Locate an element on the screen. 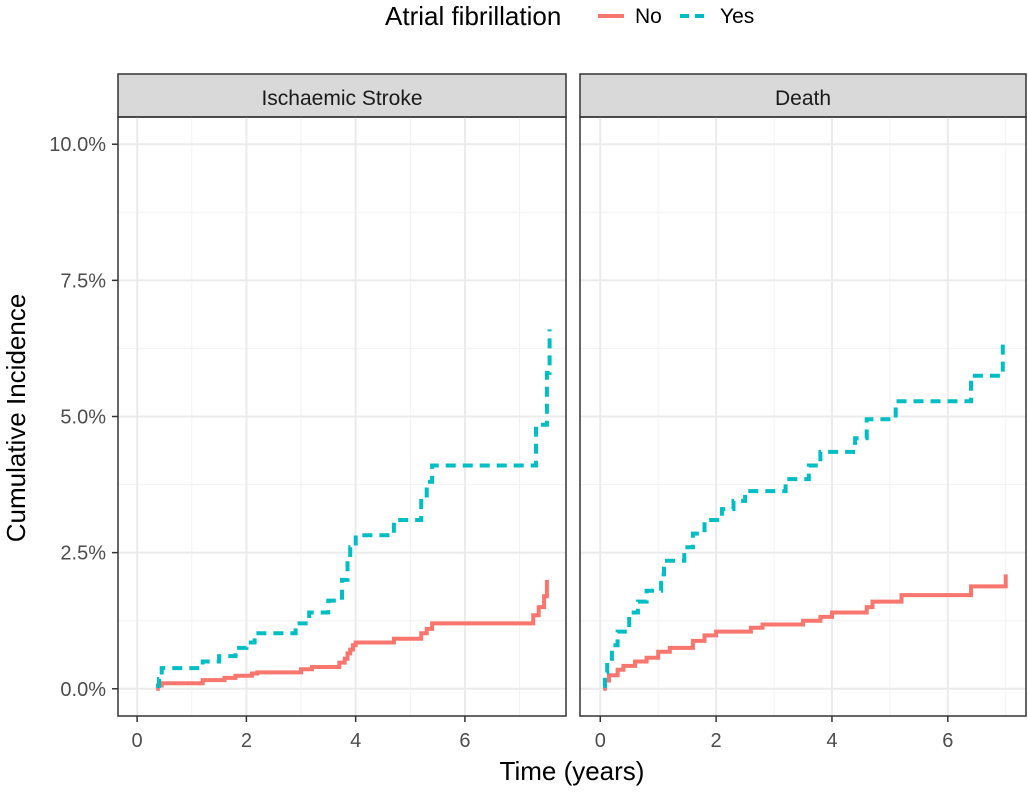 The image size is (1028, 794). legend-label-no: No is located at coordinates (648, 16).